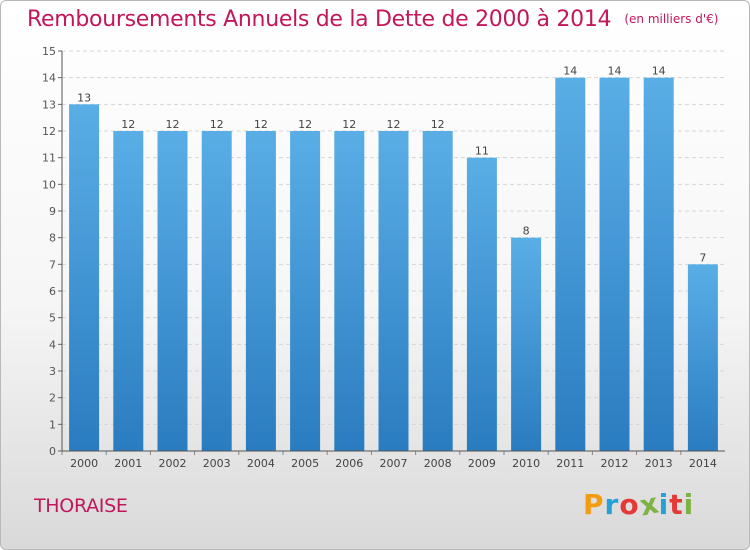 This screenshot has height=550, width=750. What do you see at coordinates (261, 463) in the screenshot?
I see `x-tick-label: 2004` at bounding box center [261, 463].